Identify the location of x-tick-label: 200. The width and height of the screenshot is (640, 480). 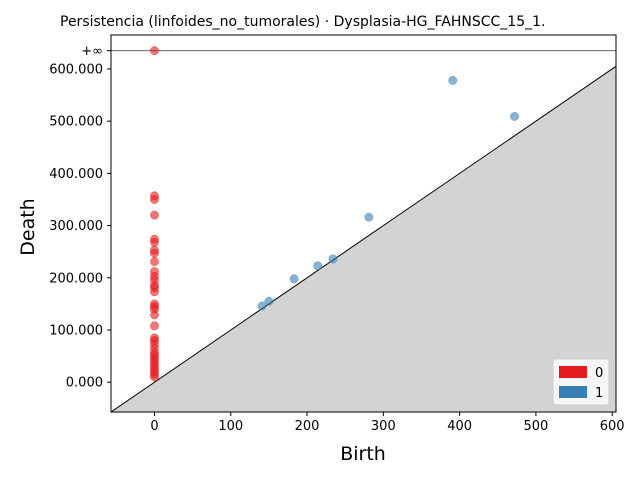
(307, 426).